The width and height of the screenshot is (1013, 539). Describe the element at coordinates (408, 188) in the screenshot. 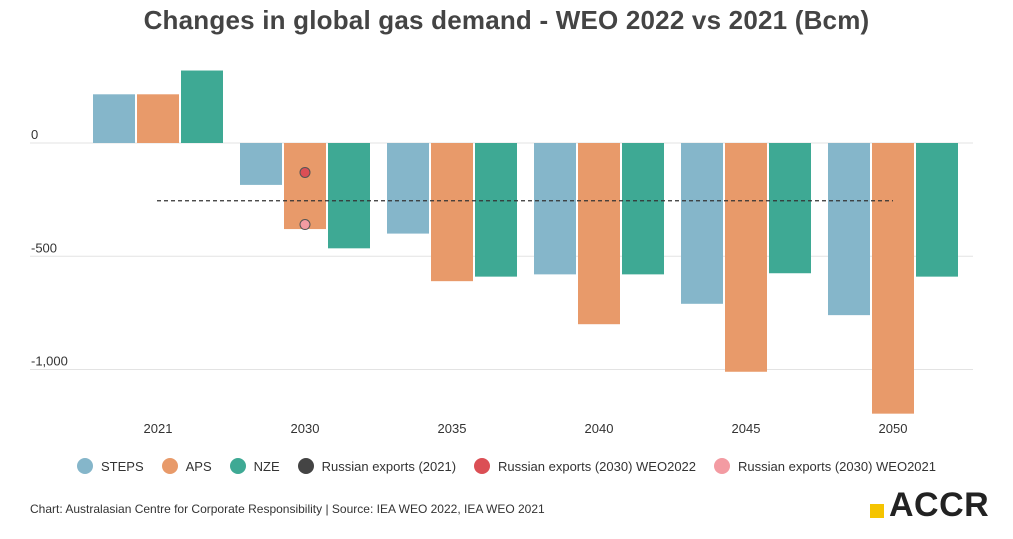

I see `bar-steps-2035` at that location.